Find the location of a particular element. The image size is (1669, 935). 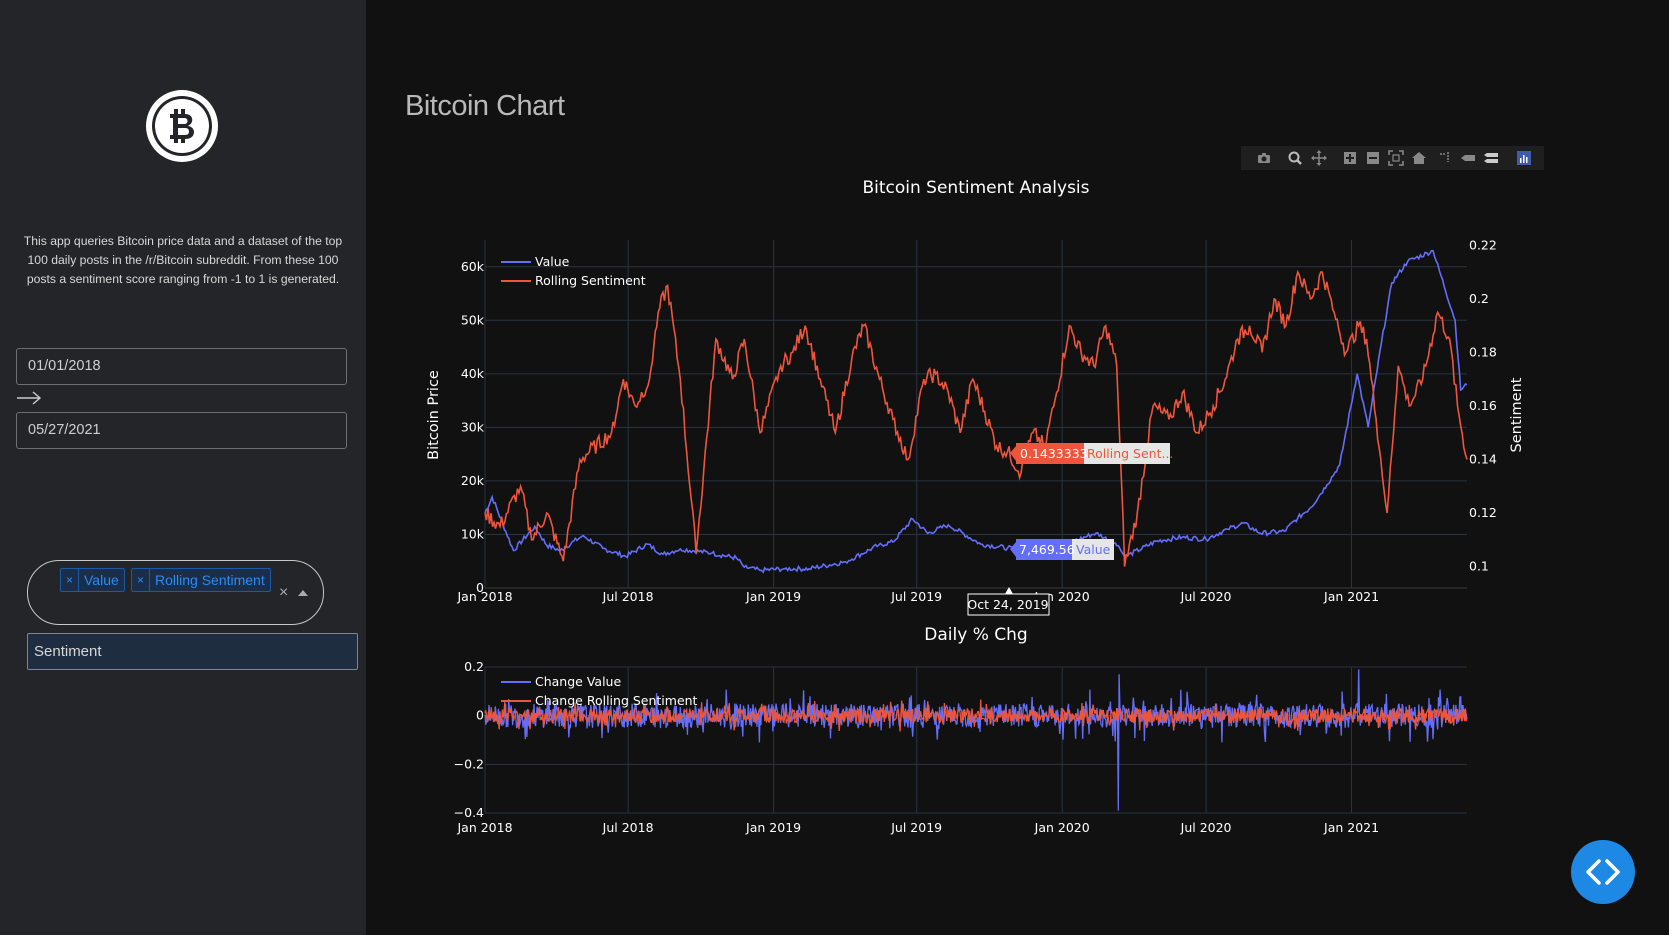

sub-x-tick-label: Jan 2018 is located at coordinates (484, 827).